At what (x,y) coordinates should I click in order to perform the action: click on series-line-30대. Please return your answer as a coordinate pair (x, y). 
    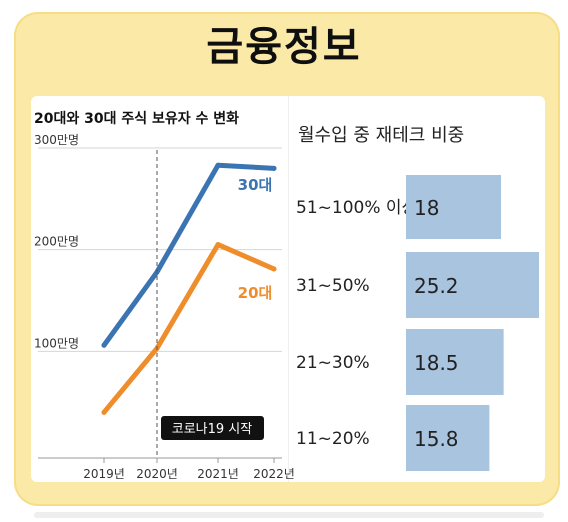
    Looking at the image, I should click on (189, 255).